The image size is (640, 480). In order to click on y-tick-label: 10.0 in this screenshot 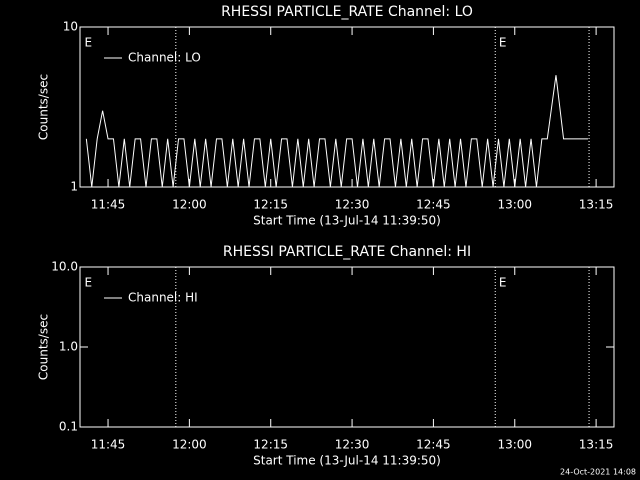, I will do `click(64, 267)`.